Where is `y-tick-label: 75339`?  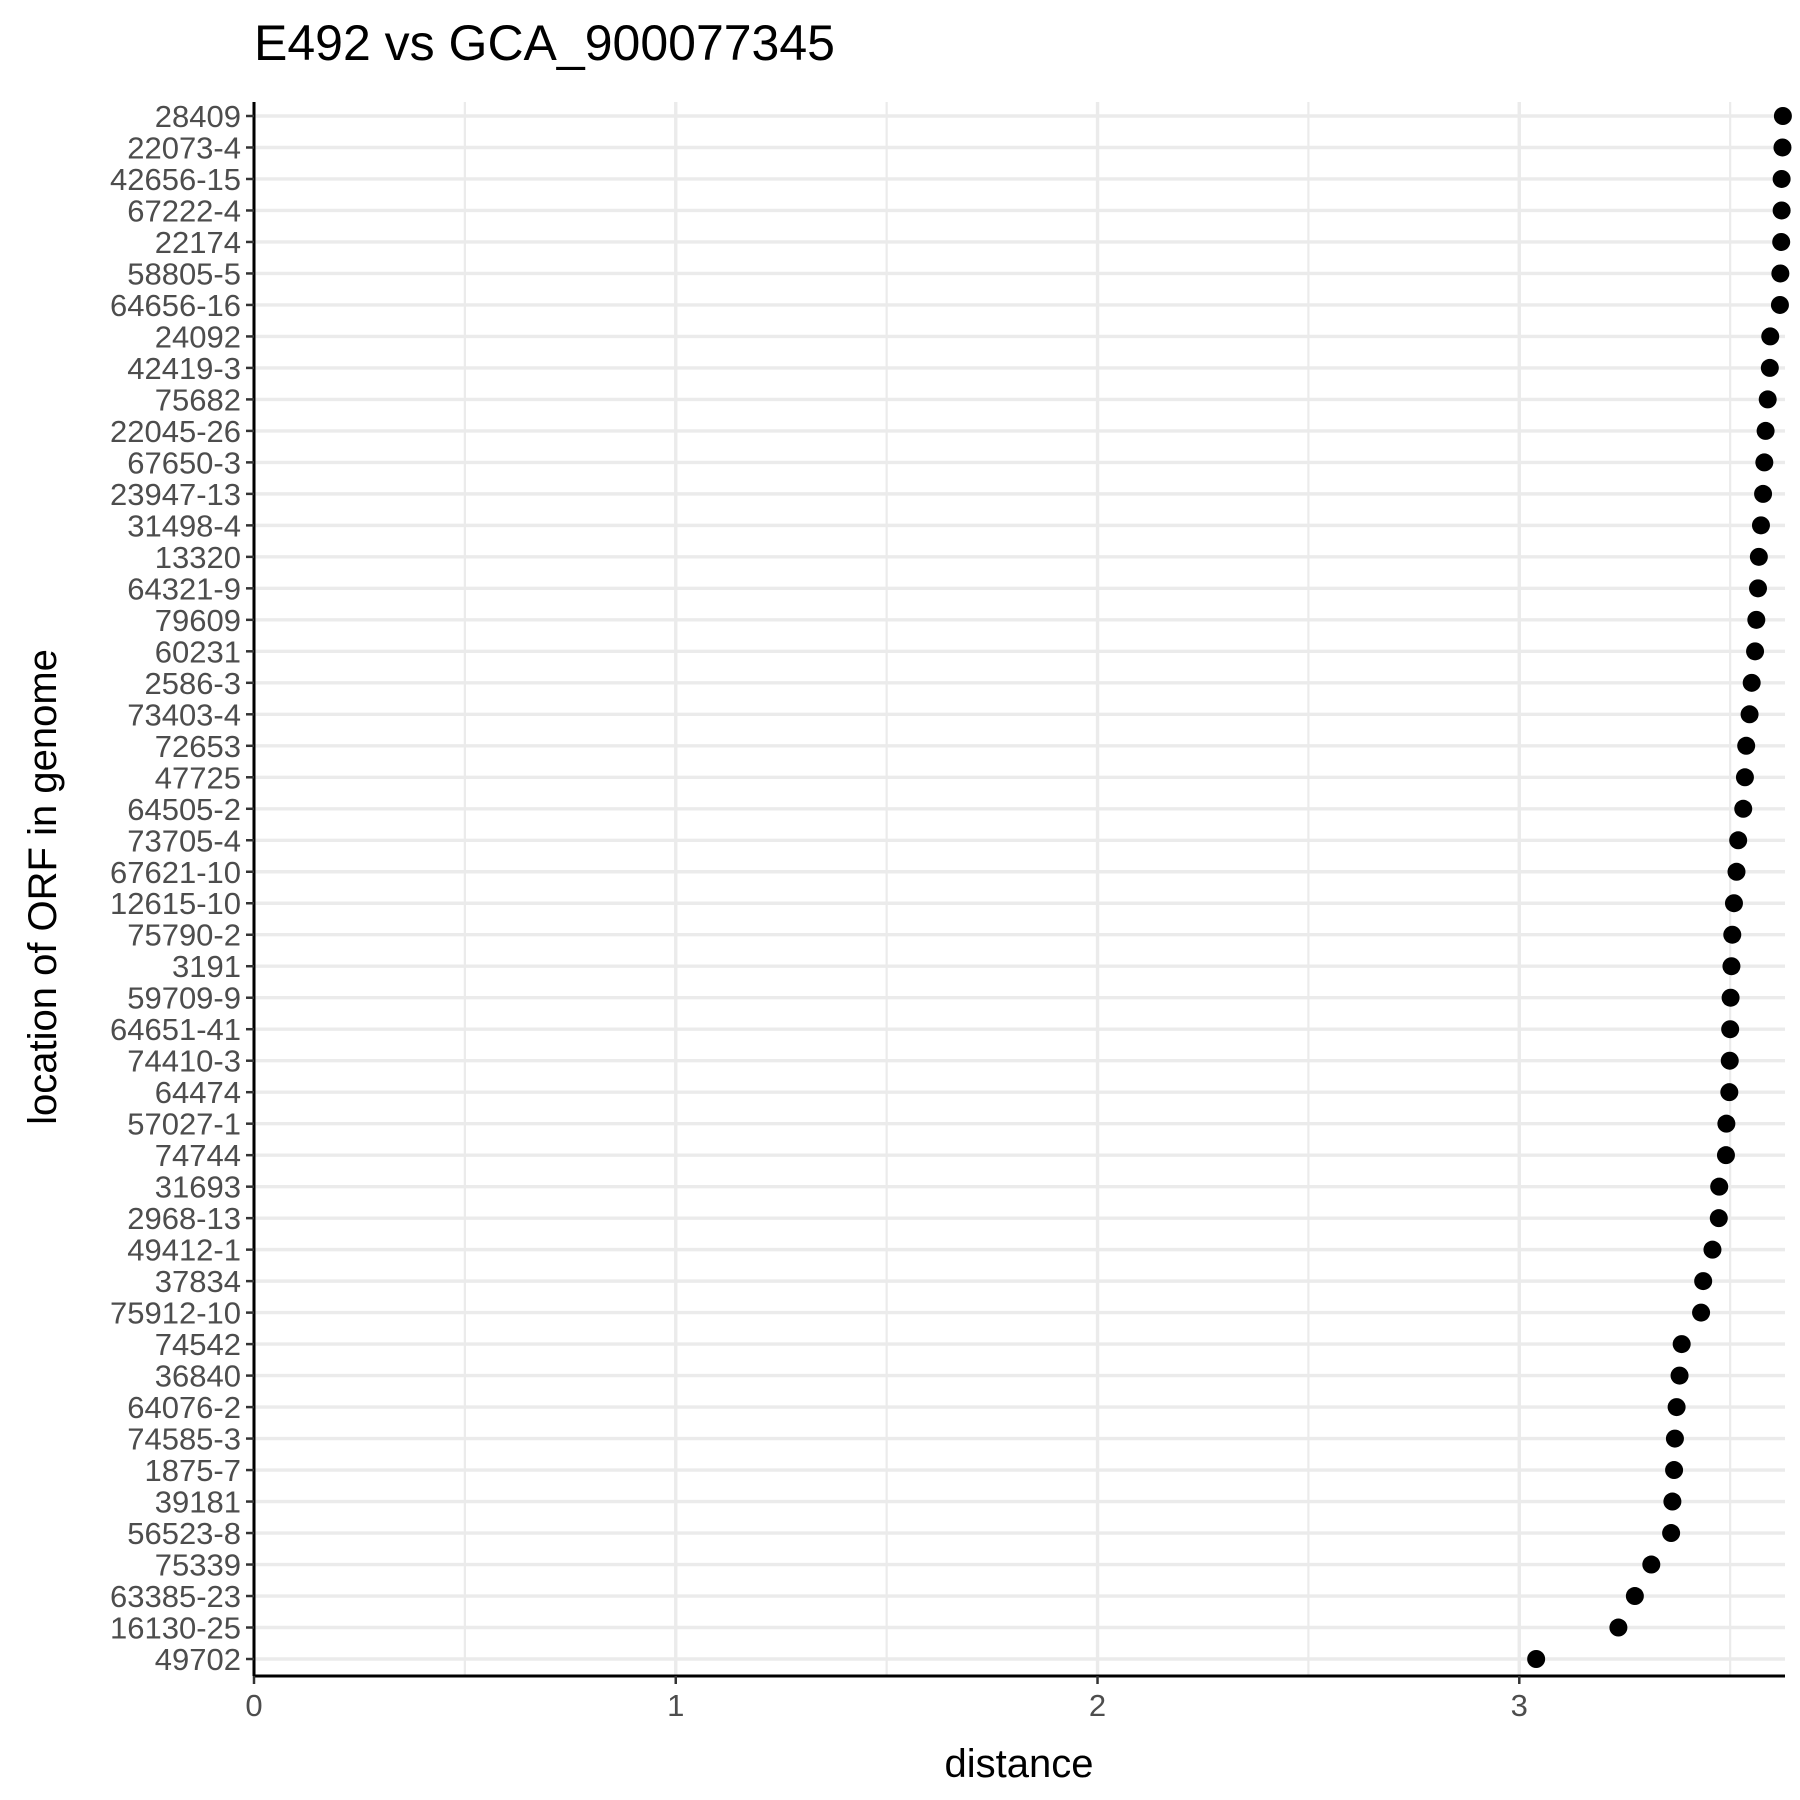 y-tick-label: 75339 is located at coordinates (198, 1565).